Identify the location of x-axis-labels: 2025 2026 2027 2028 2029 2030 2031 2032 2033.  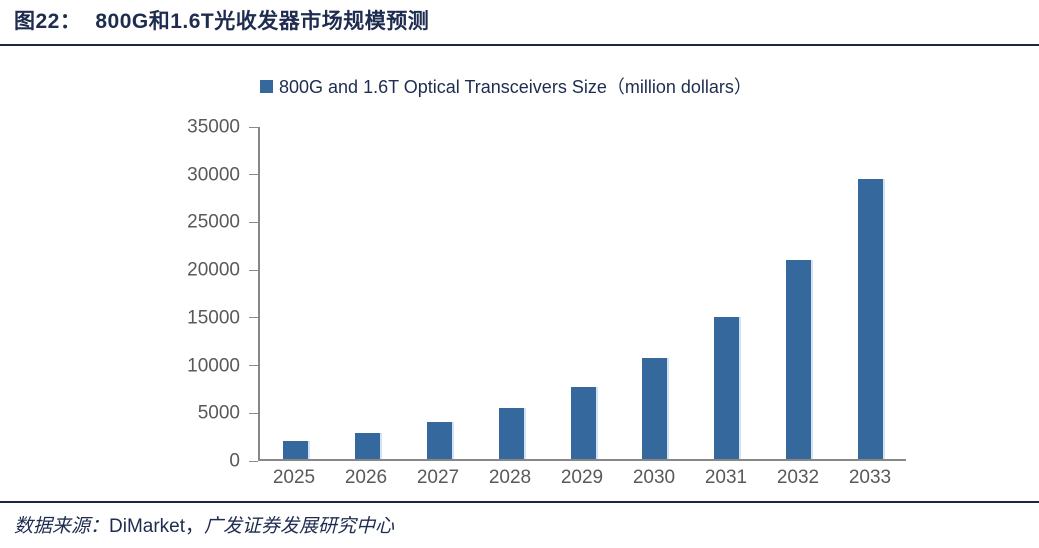
(582, 478).